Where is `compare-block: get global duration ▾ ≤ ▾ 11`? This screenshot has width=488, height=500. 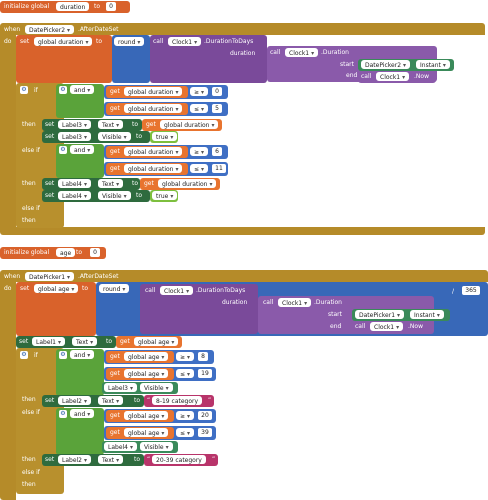
compare-block: get global duration ▾ ≤ ▾ 11 is located at coordinates (166, 169).